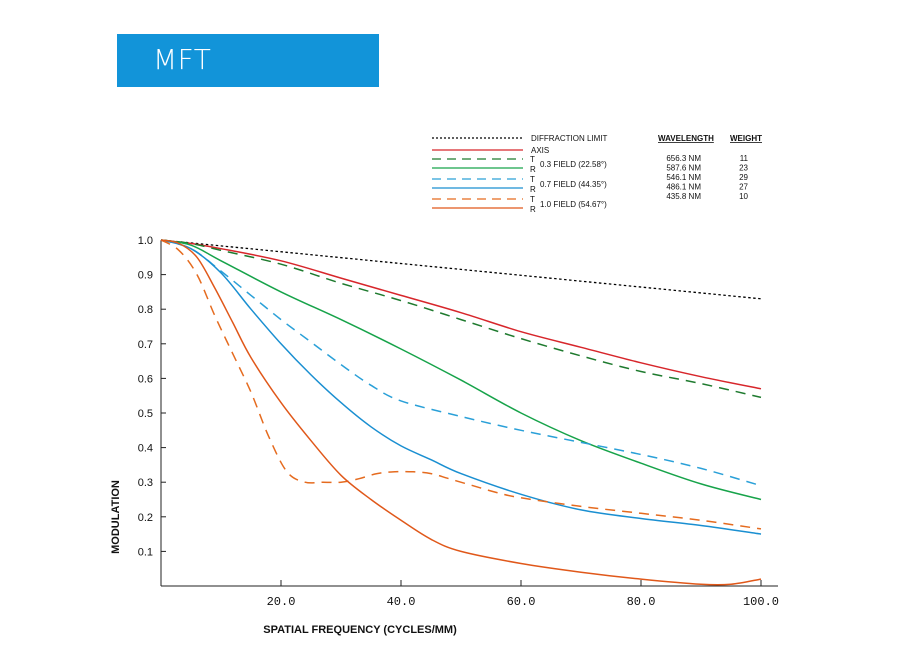 The width and height of the screenshot is (900, 670). I want to click on y-tick-label: 0.4, so click(145, 449).